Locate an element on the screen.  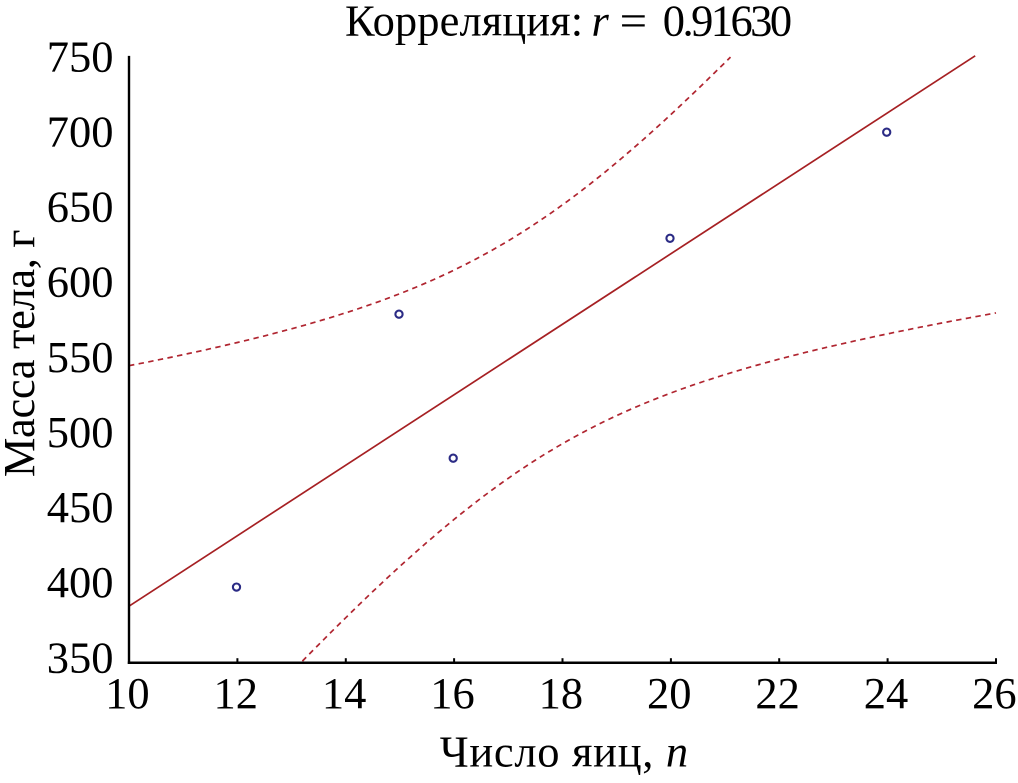
svg-text: 500 is located at coordinates (80, 432).